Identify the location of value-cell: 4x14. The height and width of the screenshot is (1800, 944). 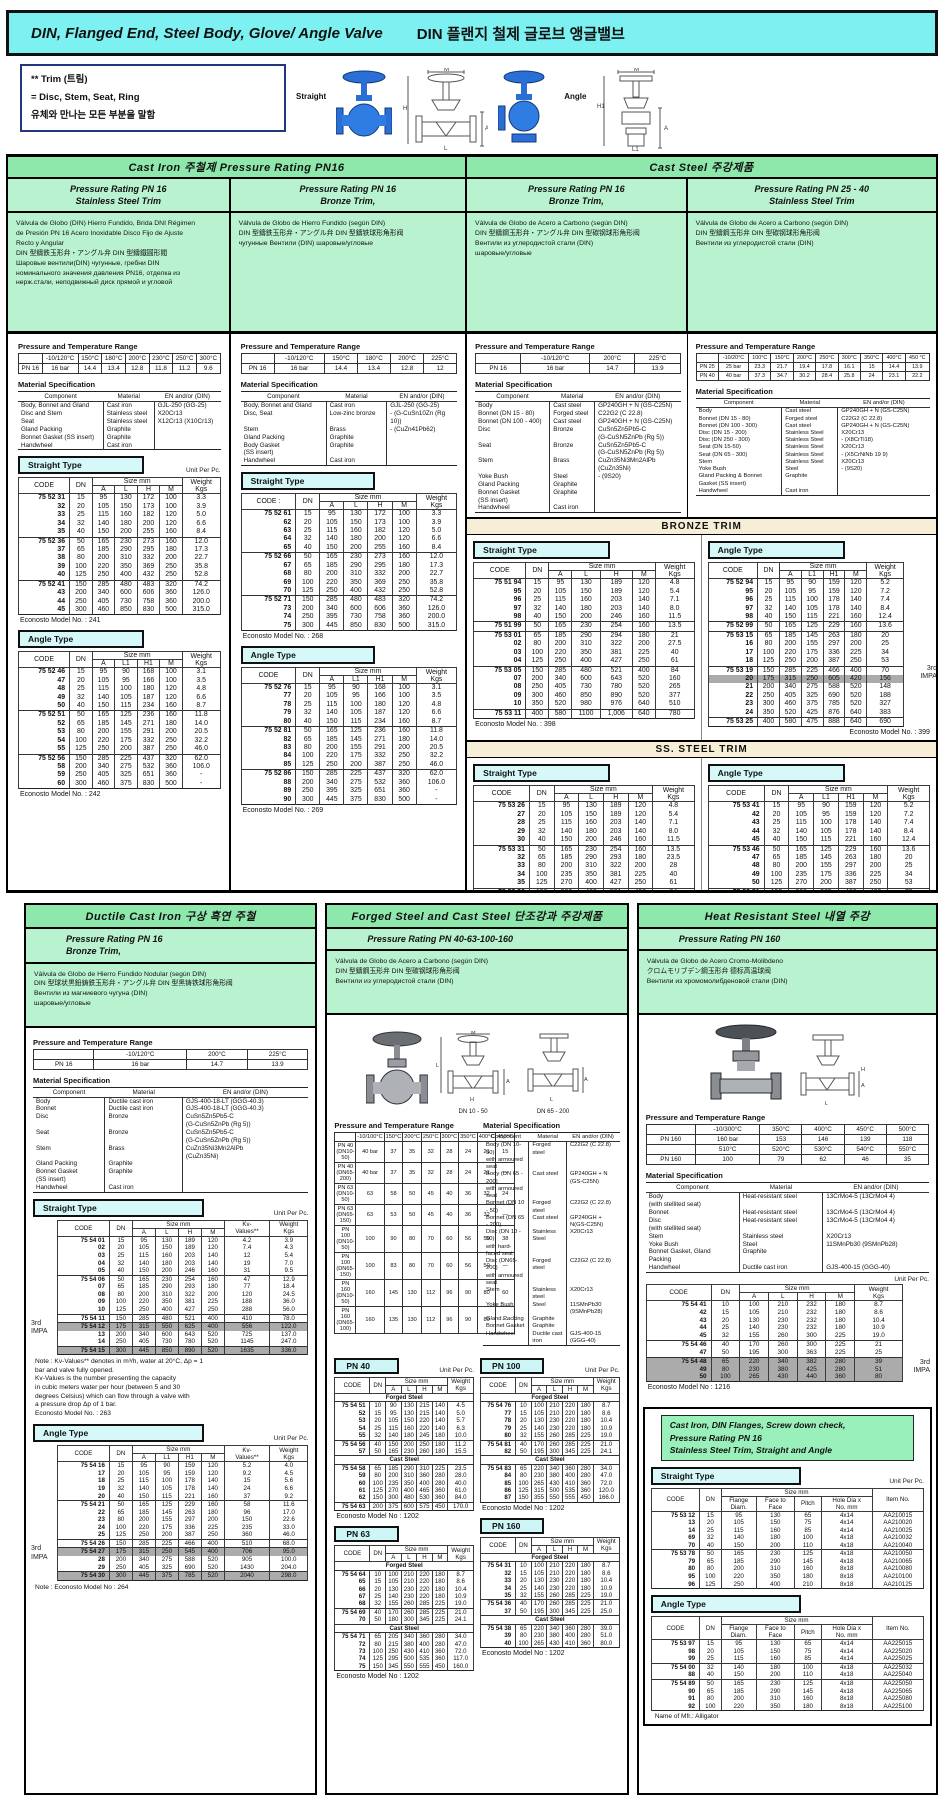
(846, 1523).